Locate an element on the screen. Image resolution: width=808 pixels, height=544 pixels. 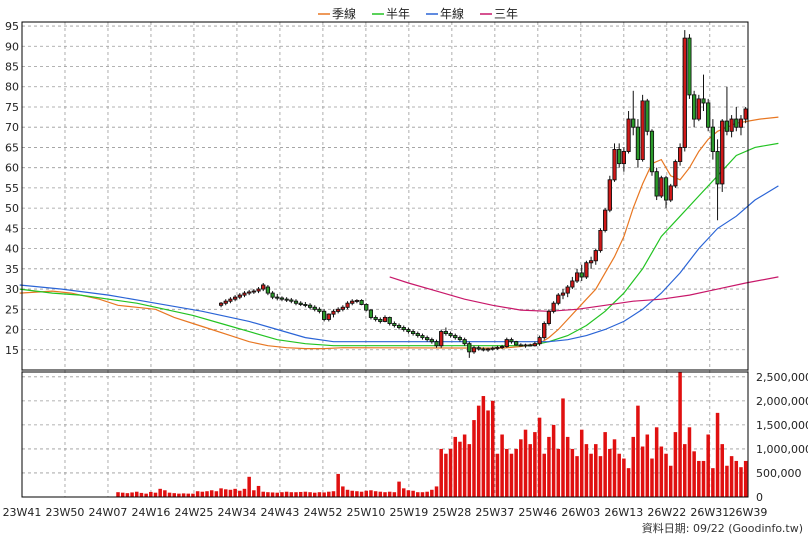
price-tick-label: 25 is located at coordinates (12, 309).